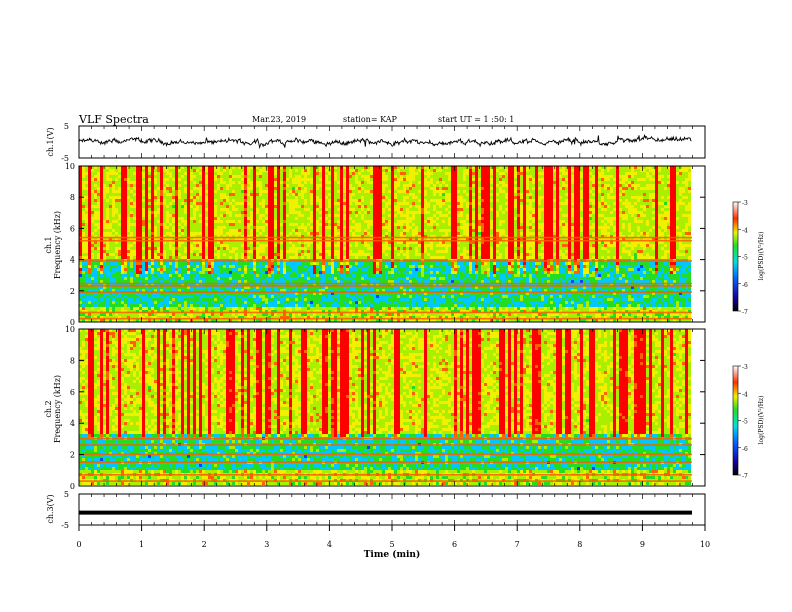  I want to click on x-tick-label: 3, so click(266, 544).